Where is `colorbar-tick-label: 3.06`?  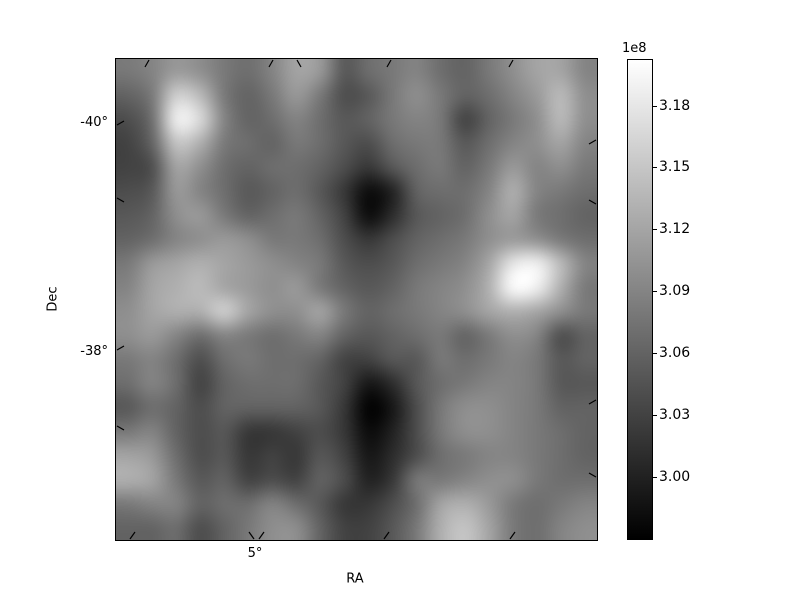
colorbar-tick-label: 3.06 is located at coordinates (675, 353).